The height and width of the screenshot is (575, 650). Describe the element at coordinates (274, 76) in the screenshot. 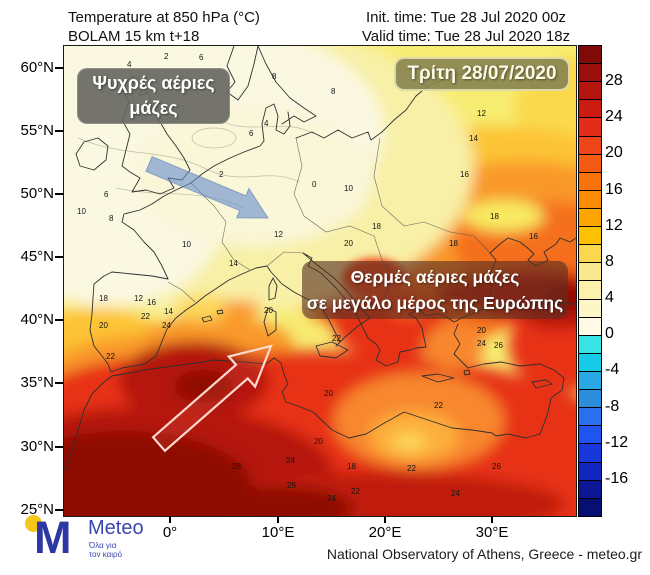

I see `contour-label: 8` at that location.